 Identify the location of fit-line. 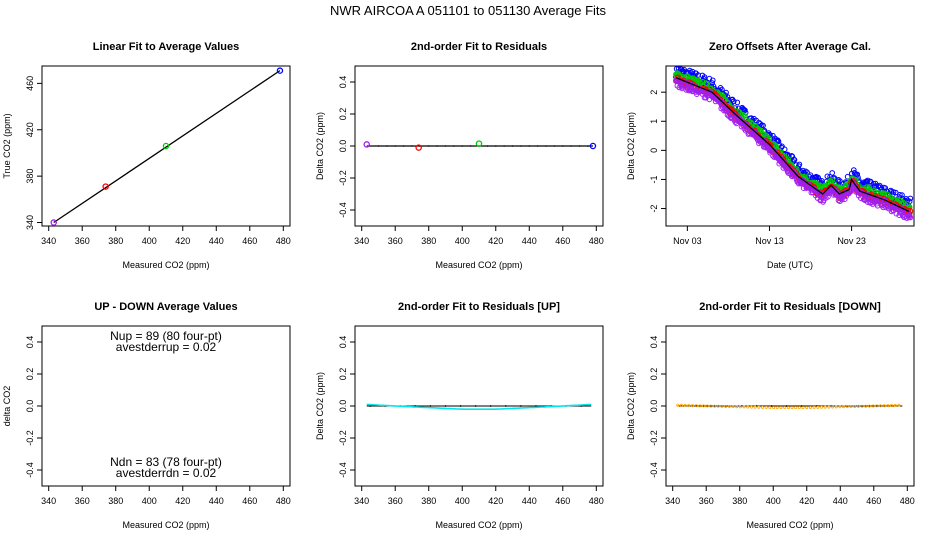
(167, 147).